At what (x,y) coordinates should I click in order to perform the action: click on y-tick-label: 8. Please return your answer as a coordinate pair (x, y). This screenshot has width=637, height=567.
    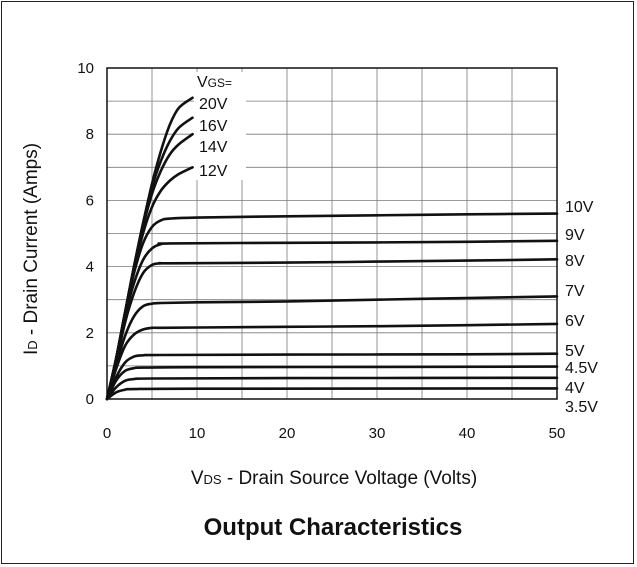
    Looking at the image, I should click on (90, 134).